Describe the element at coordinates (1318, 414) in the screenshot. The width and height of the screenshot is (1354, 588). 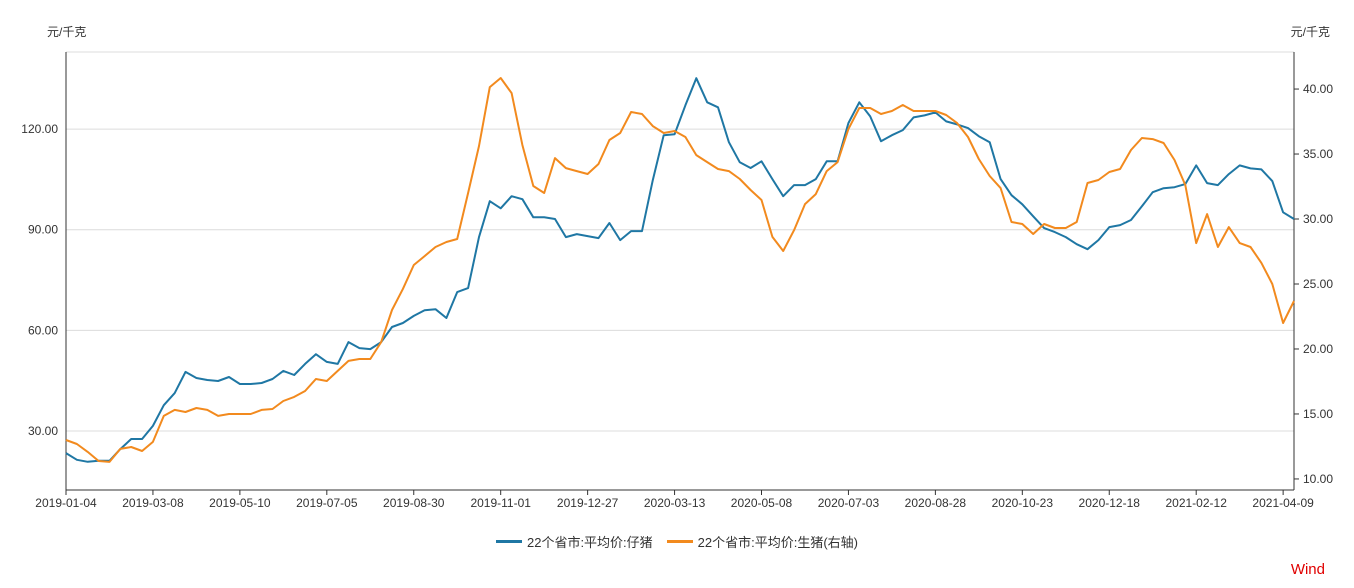
I see `right-tick-label: 15.00` at that location.